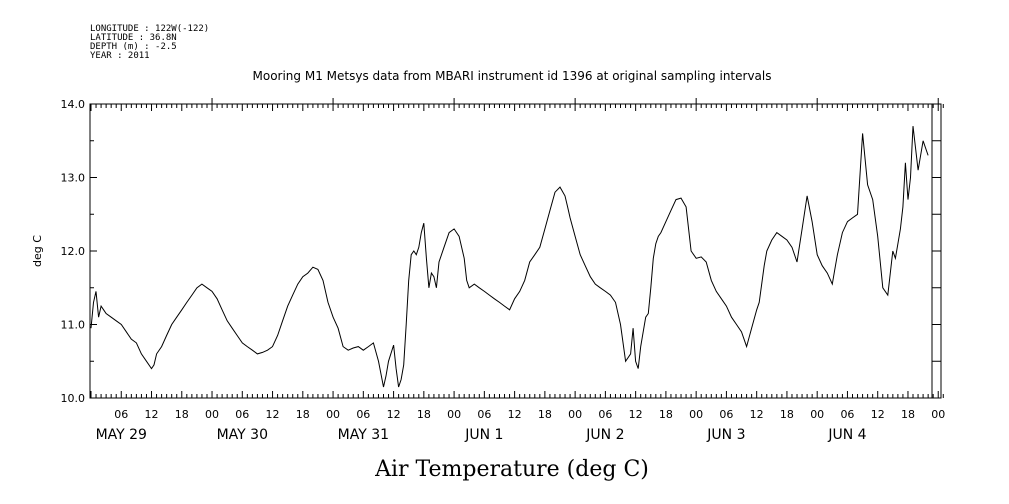 The height and width of the screenshot is (504, 1009). I want to click on x-day-label: MAY 31, so click(363, 435).